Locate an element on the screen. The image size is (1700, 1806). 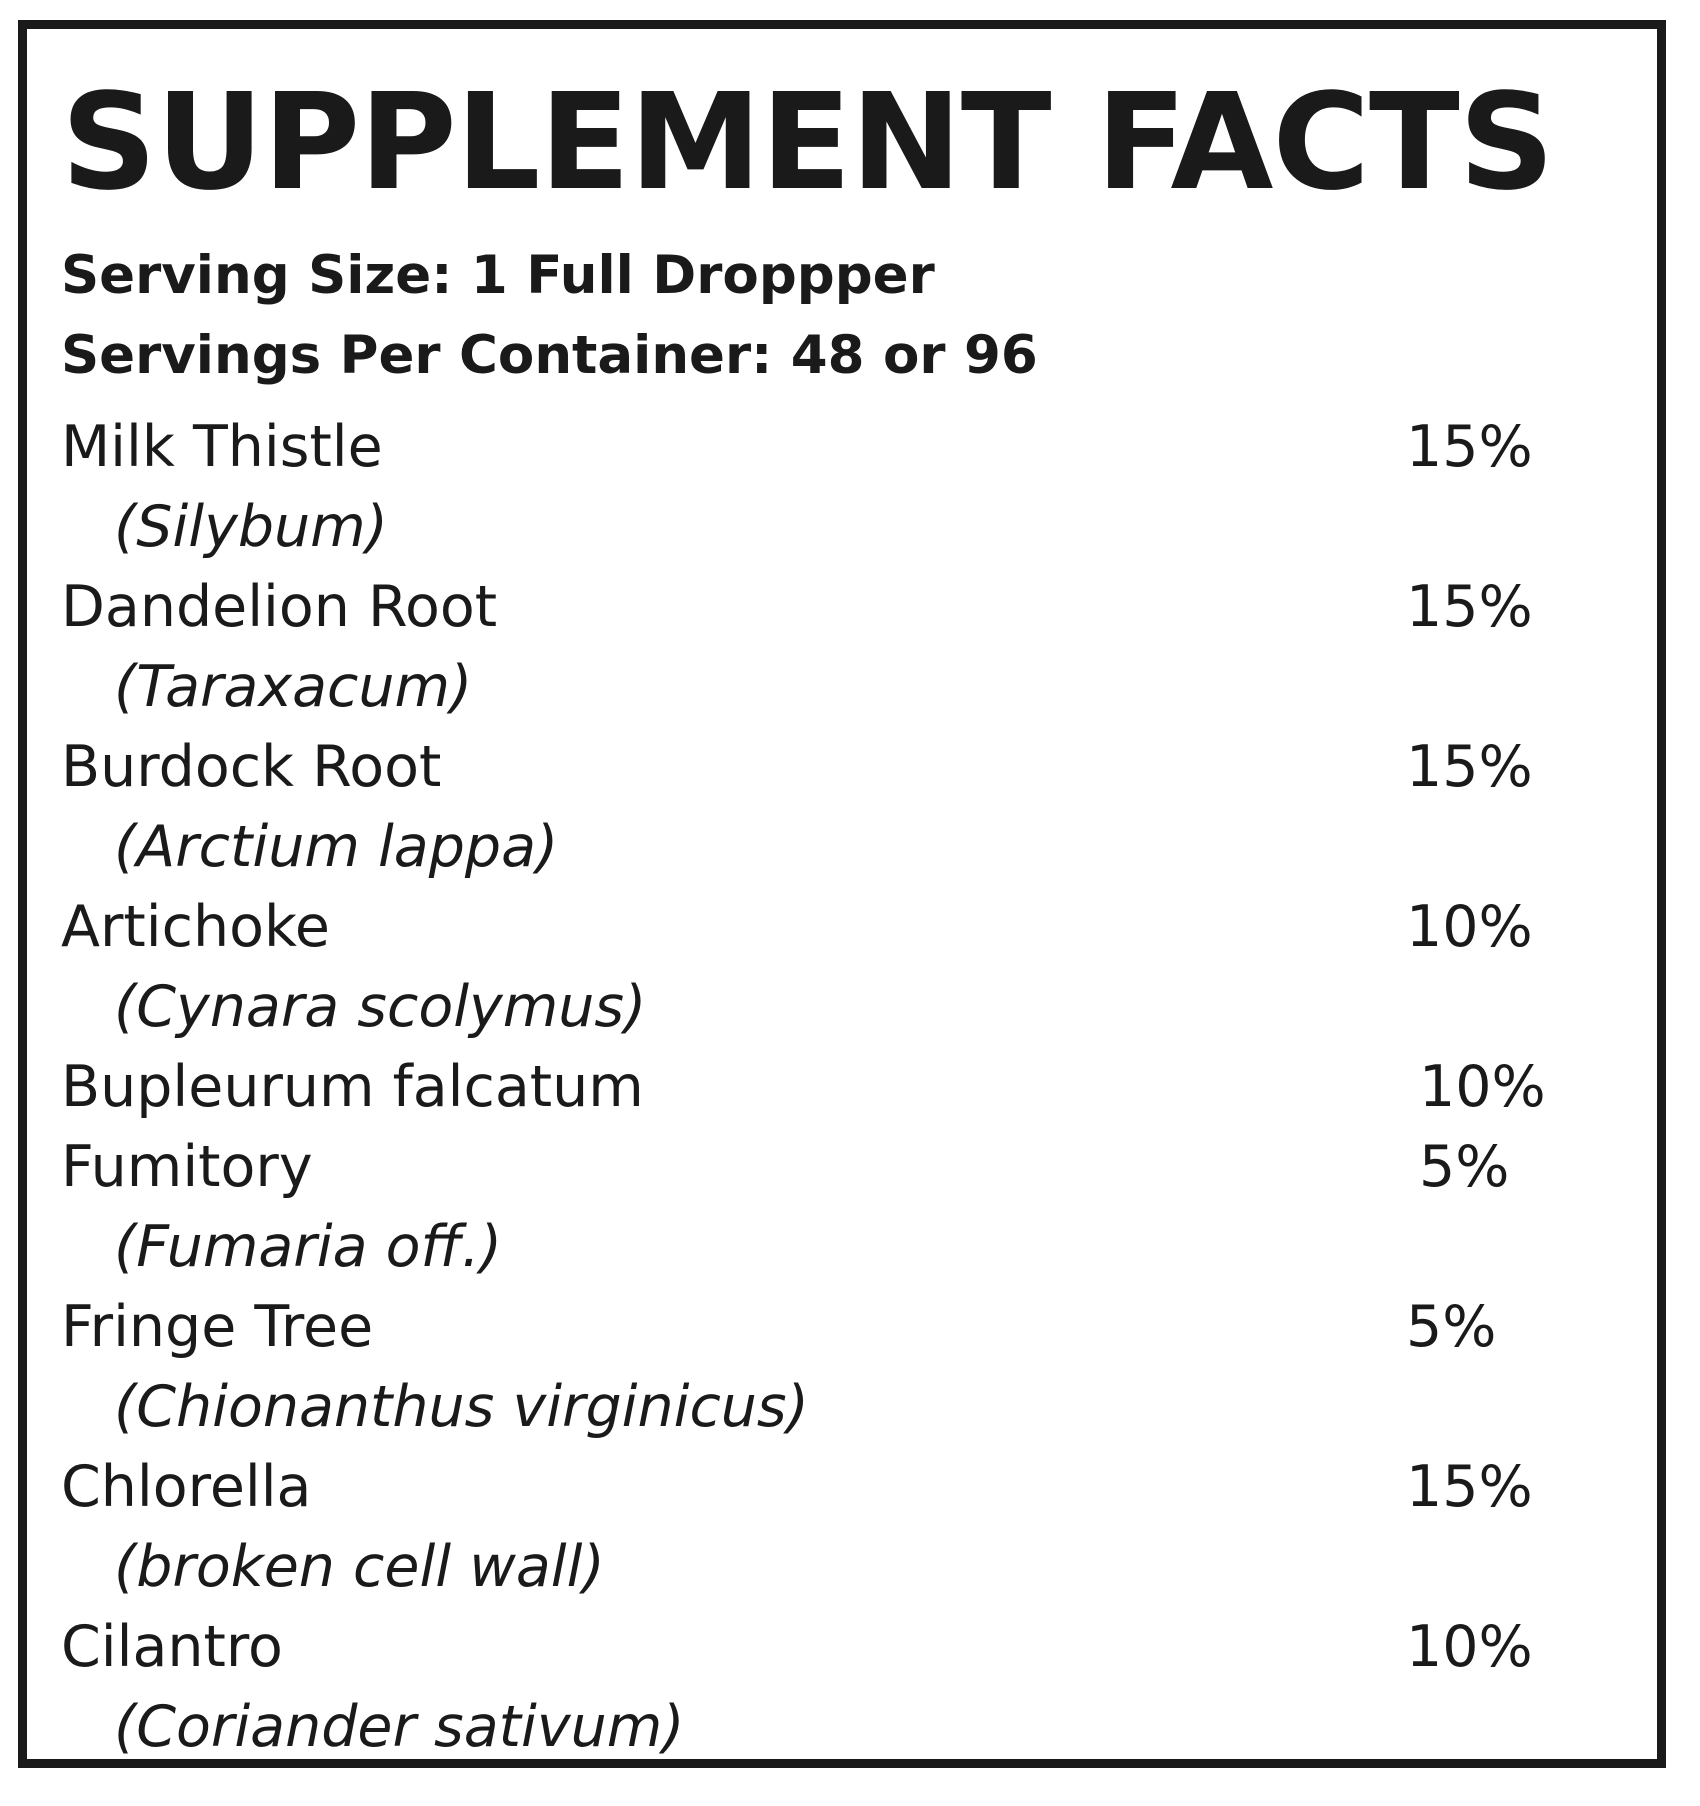
ingredient-latin-name: (Fumaria off.) is located at coordinates (308, 1247).